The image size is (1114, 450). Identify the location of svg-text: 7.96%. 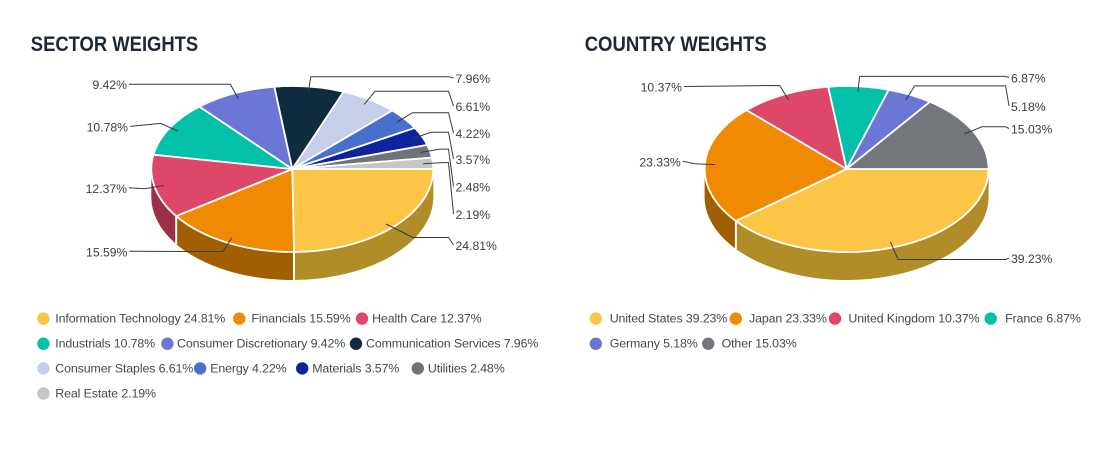
(473, 79).